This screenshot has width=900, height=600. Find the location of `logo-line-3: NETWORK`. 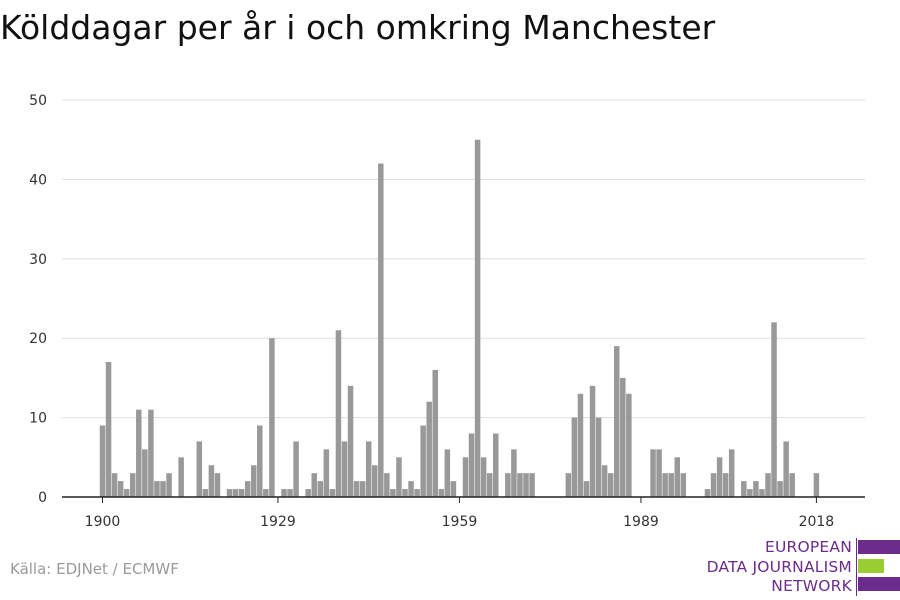

logo-line-3: NETWORK is located at coordinates (811, 586).